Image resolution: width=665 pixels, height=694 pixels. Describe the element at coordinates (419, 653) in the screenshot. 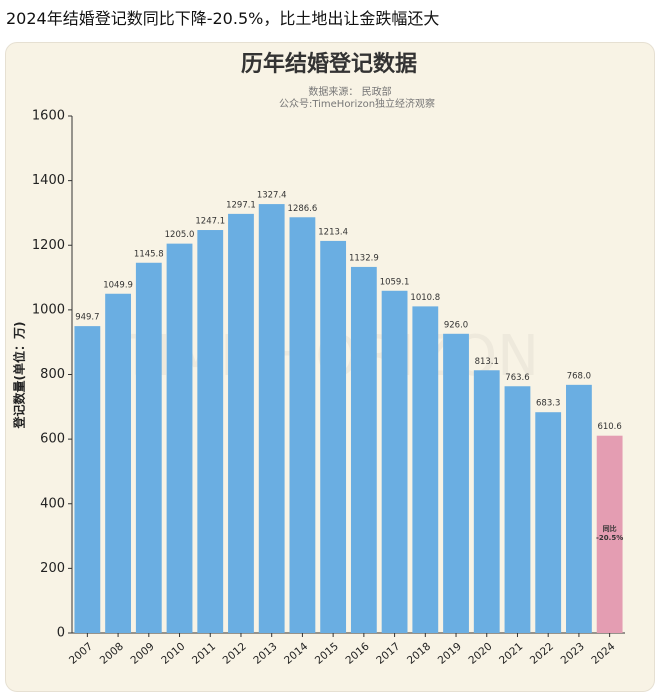

I see `x-tick-label: 2018` at that location.